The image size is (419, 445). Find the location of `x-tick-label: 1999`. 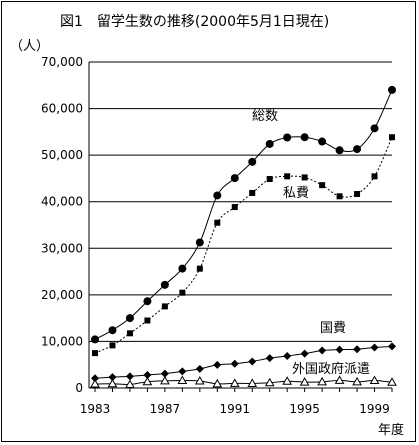

x-tick-label: 1999 is located at coordinates (374, 409).